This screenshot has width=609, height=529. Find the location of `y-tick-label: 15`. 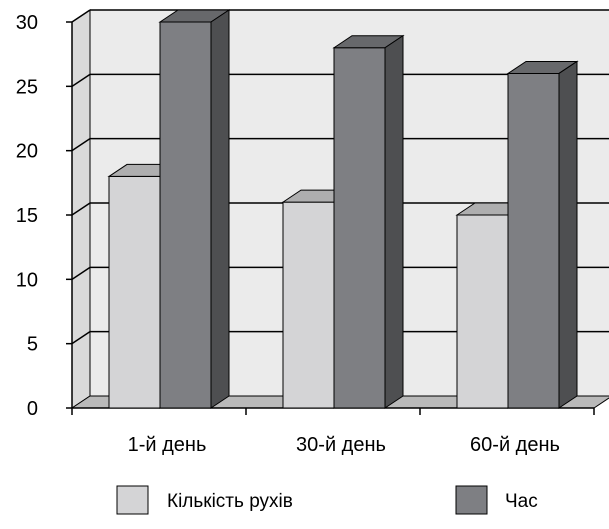

y-tick-label: 15 is located at coordinates (27, 216).